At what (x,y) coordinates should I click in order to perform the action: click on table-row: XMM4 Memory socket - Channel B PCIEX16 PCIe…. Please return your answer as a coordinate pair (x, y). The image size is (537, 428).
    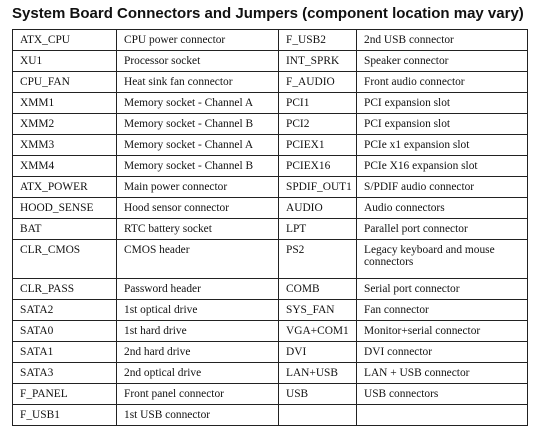
    Looking at the image, I should click on (270, 166).